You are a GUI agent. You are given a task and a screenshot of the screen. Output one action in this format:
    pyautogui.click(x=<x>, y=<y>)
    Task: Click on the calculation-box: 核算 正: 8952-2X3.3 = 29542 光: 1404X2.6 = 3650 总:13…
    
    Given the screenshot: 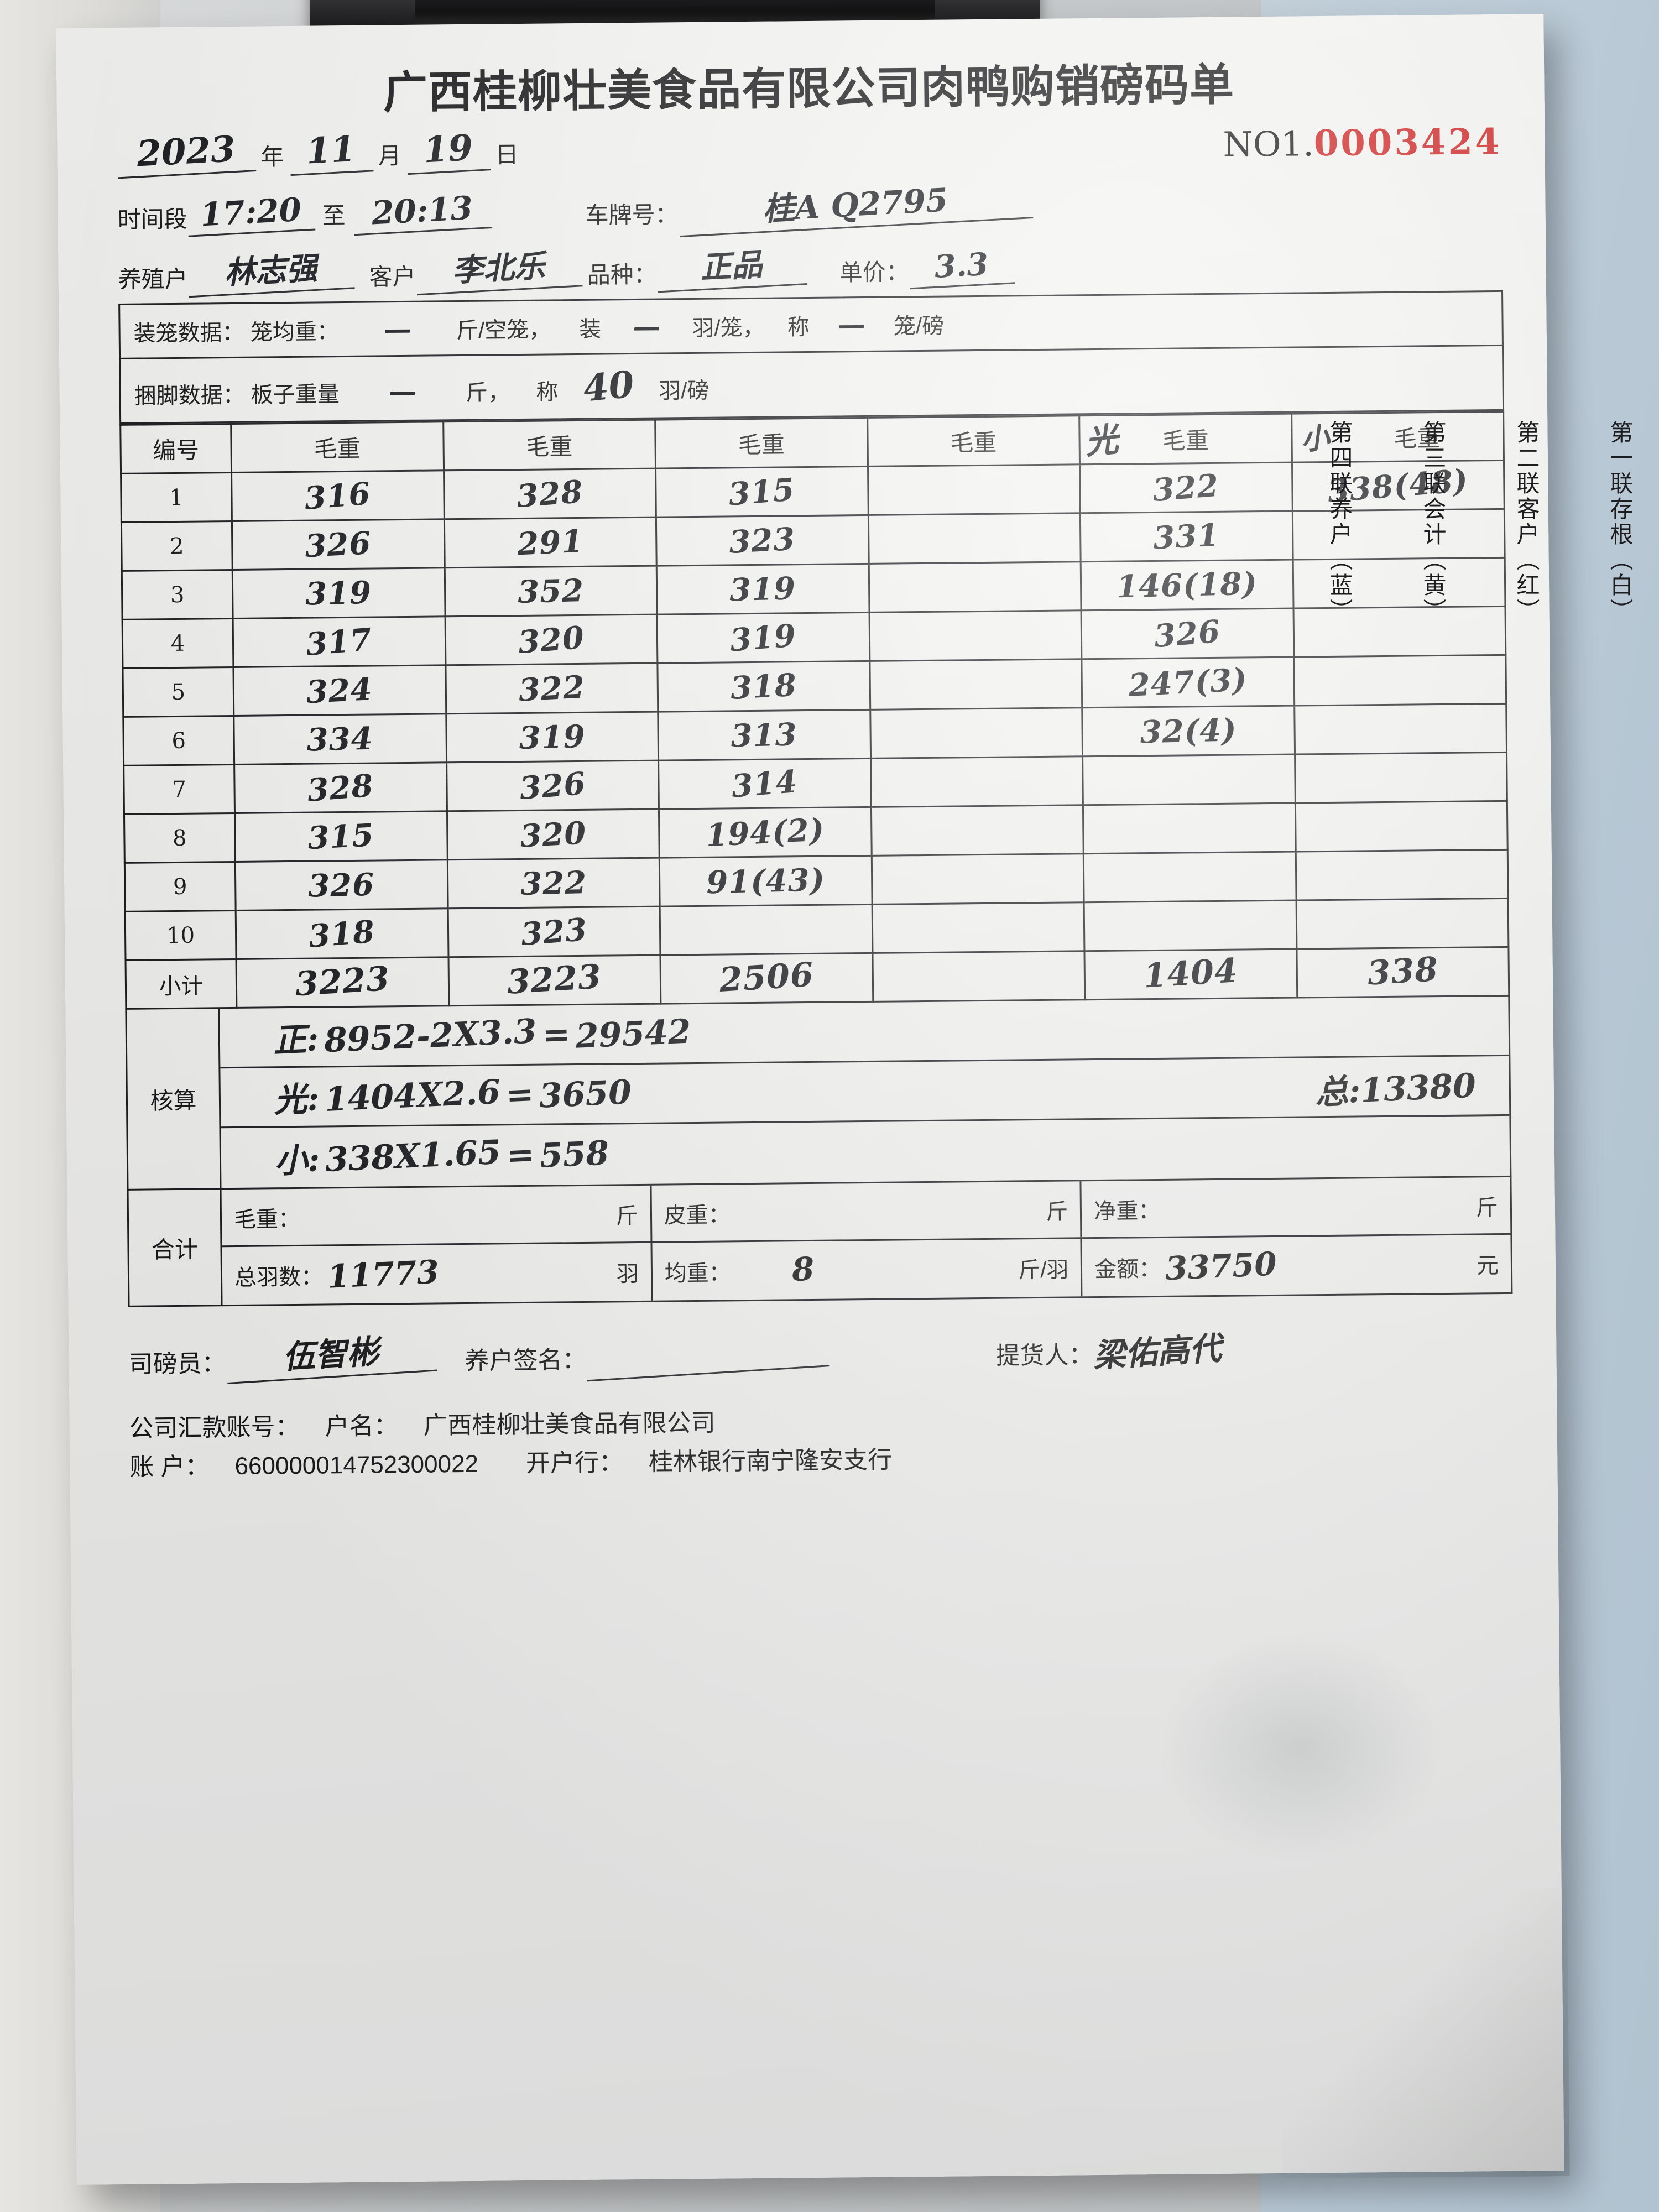 What is the action you would take?
    pyautogui.click(x=819, y=1093)
    